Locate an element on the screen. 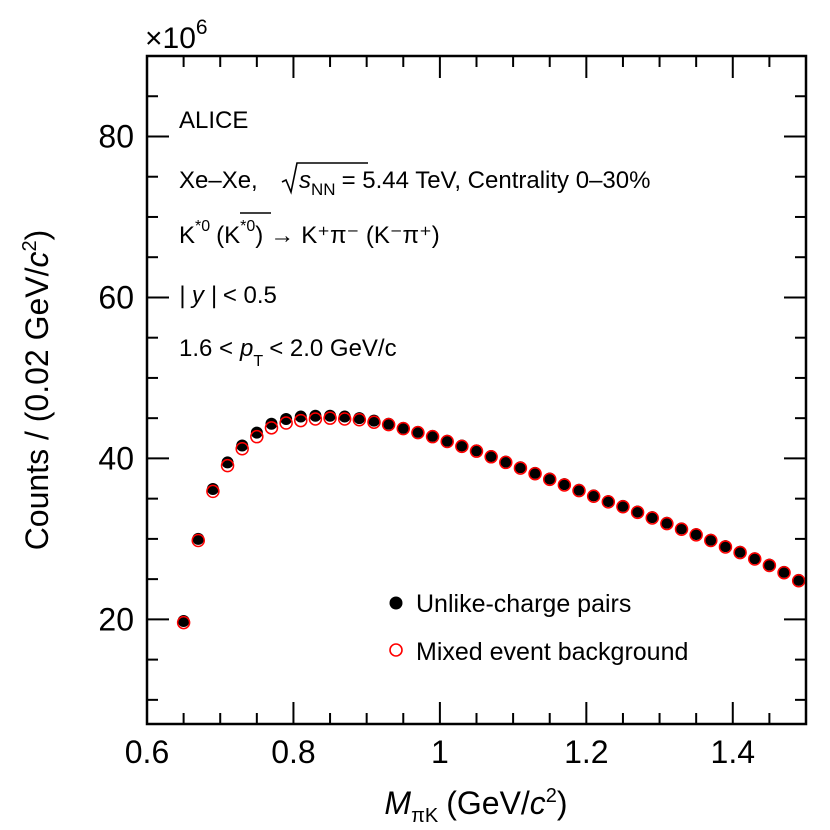 The height and width of the screenshot is (830, 830). y-axis-title-c: c is located at coordinates (37, 259).